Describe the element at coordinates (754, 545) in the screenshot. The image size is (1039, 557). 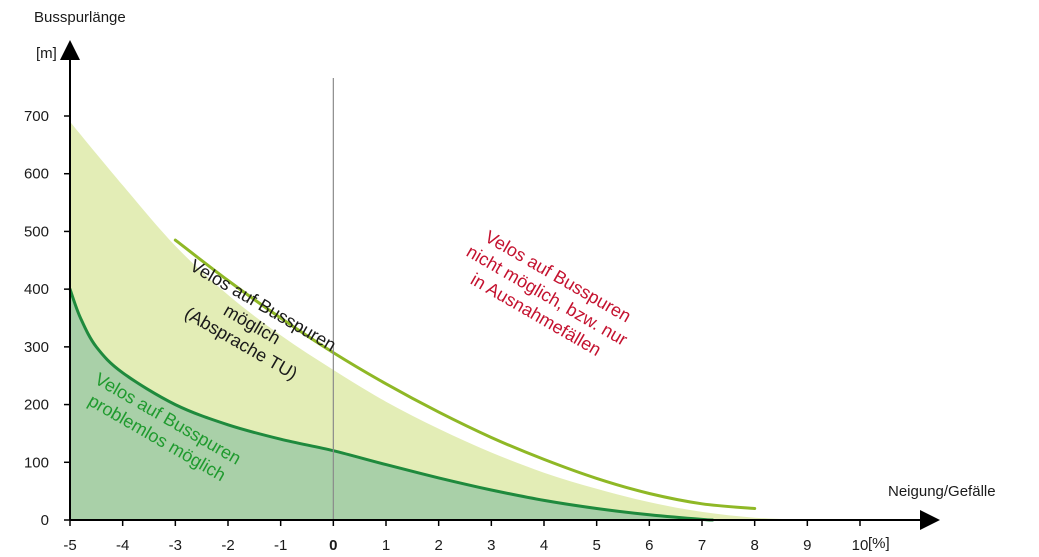
I see `x-tick-label: 8` at that location.